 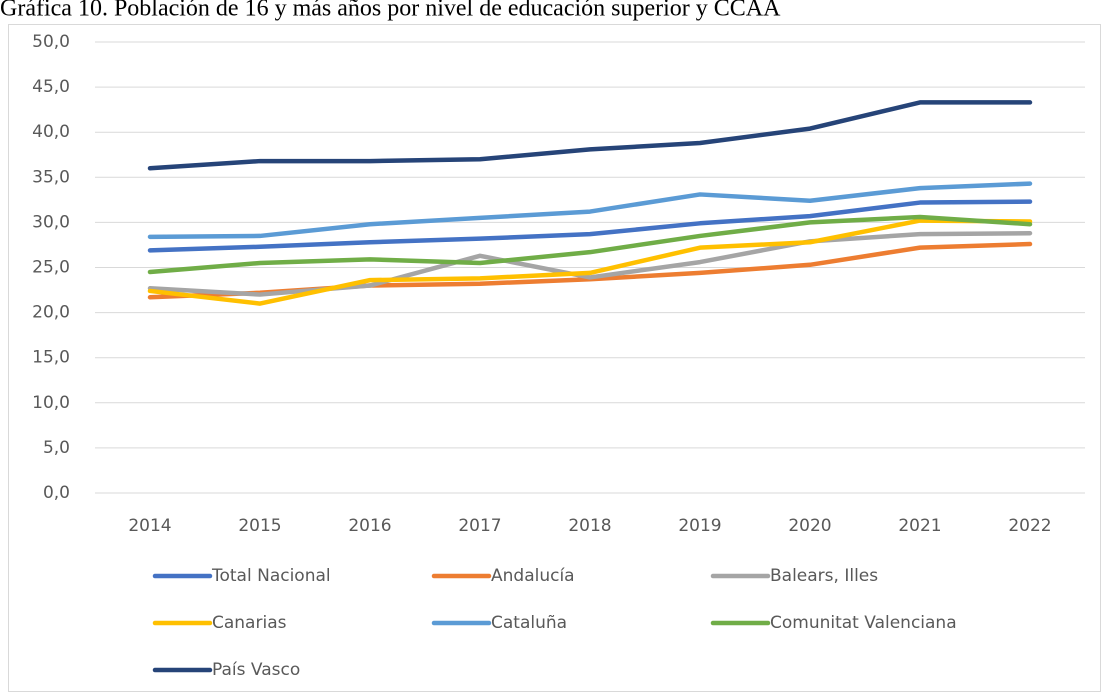 I want to click on x-tick-label: 2021, so click(x=919, y=526).